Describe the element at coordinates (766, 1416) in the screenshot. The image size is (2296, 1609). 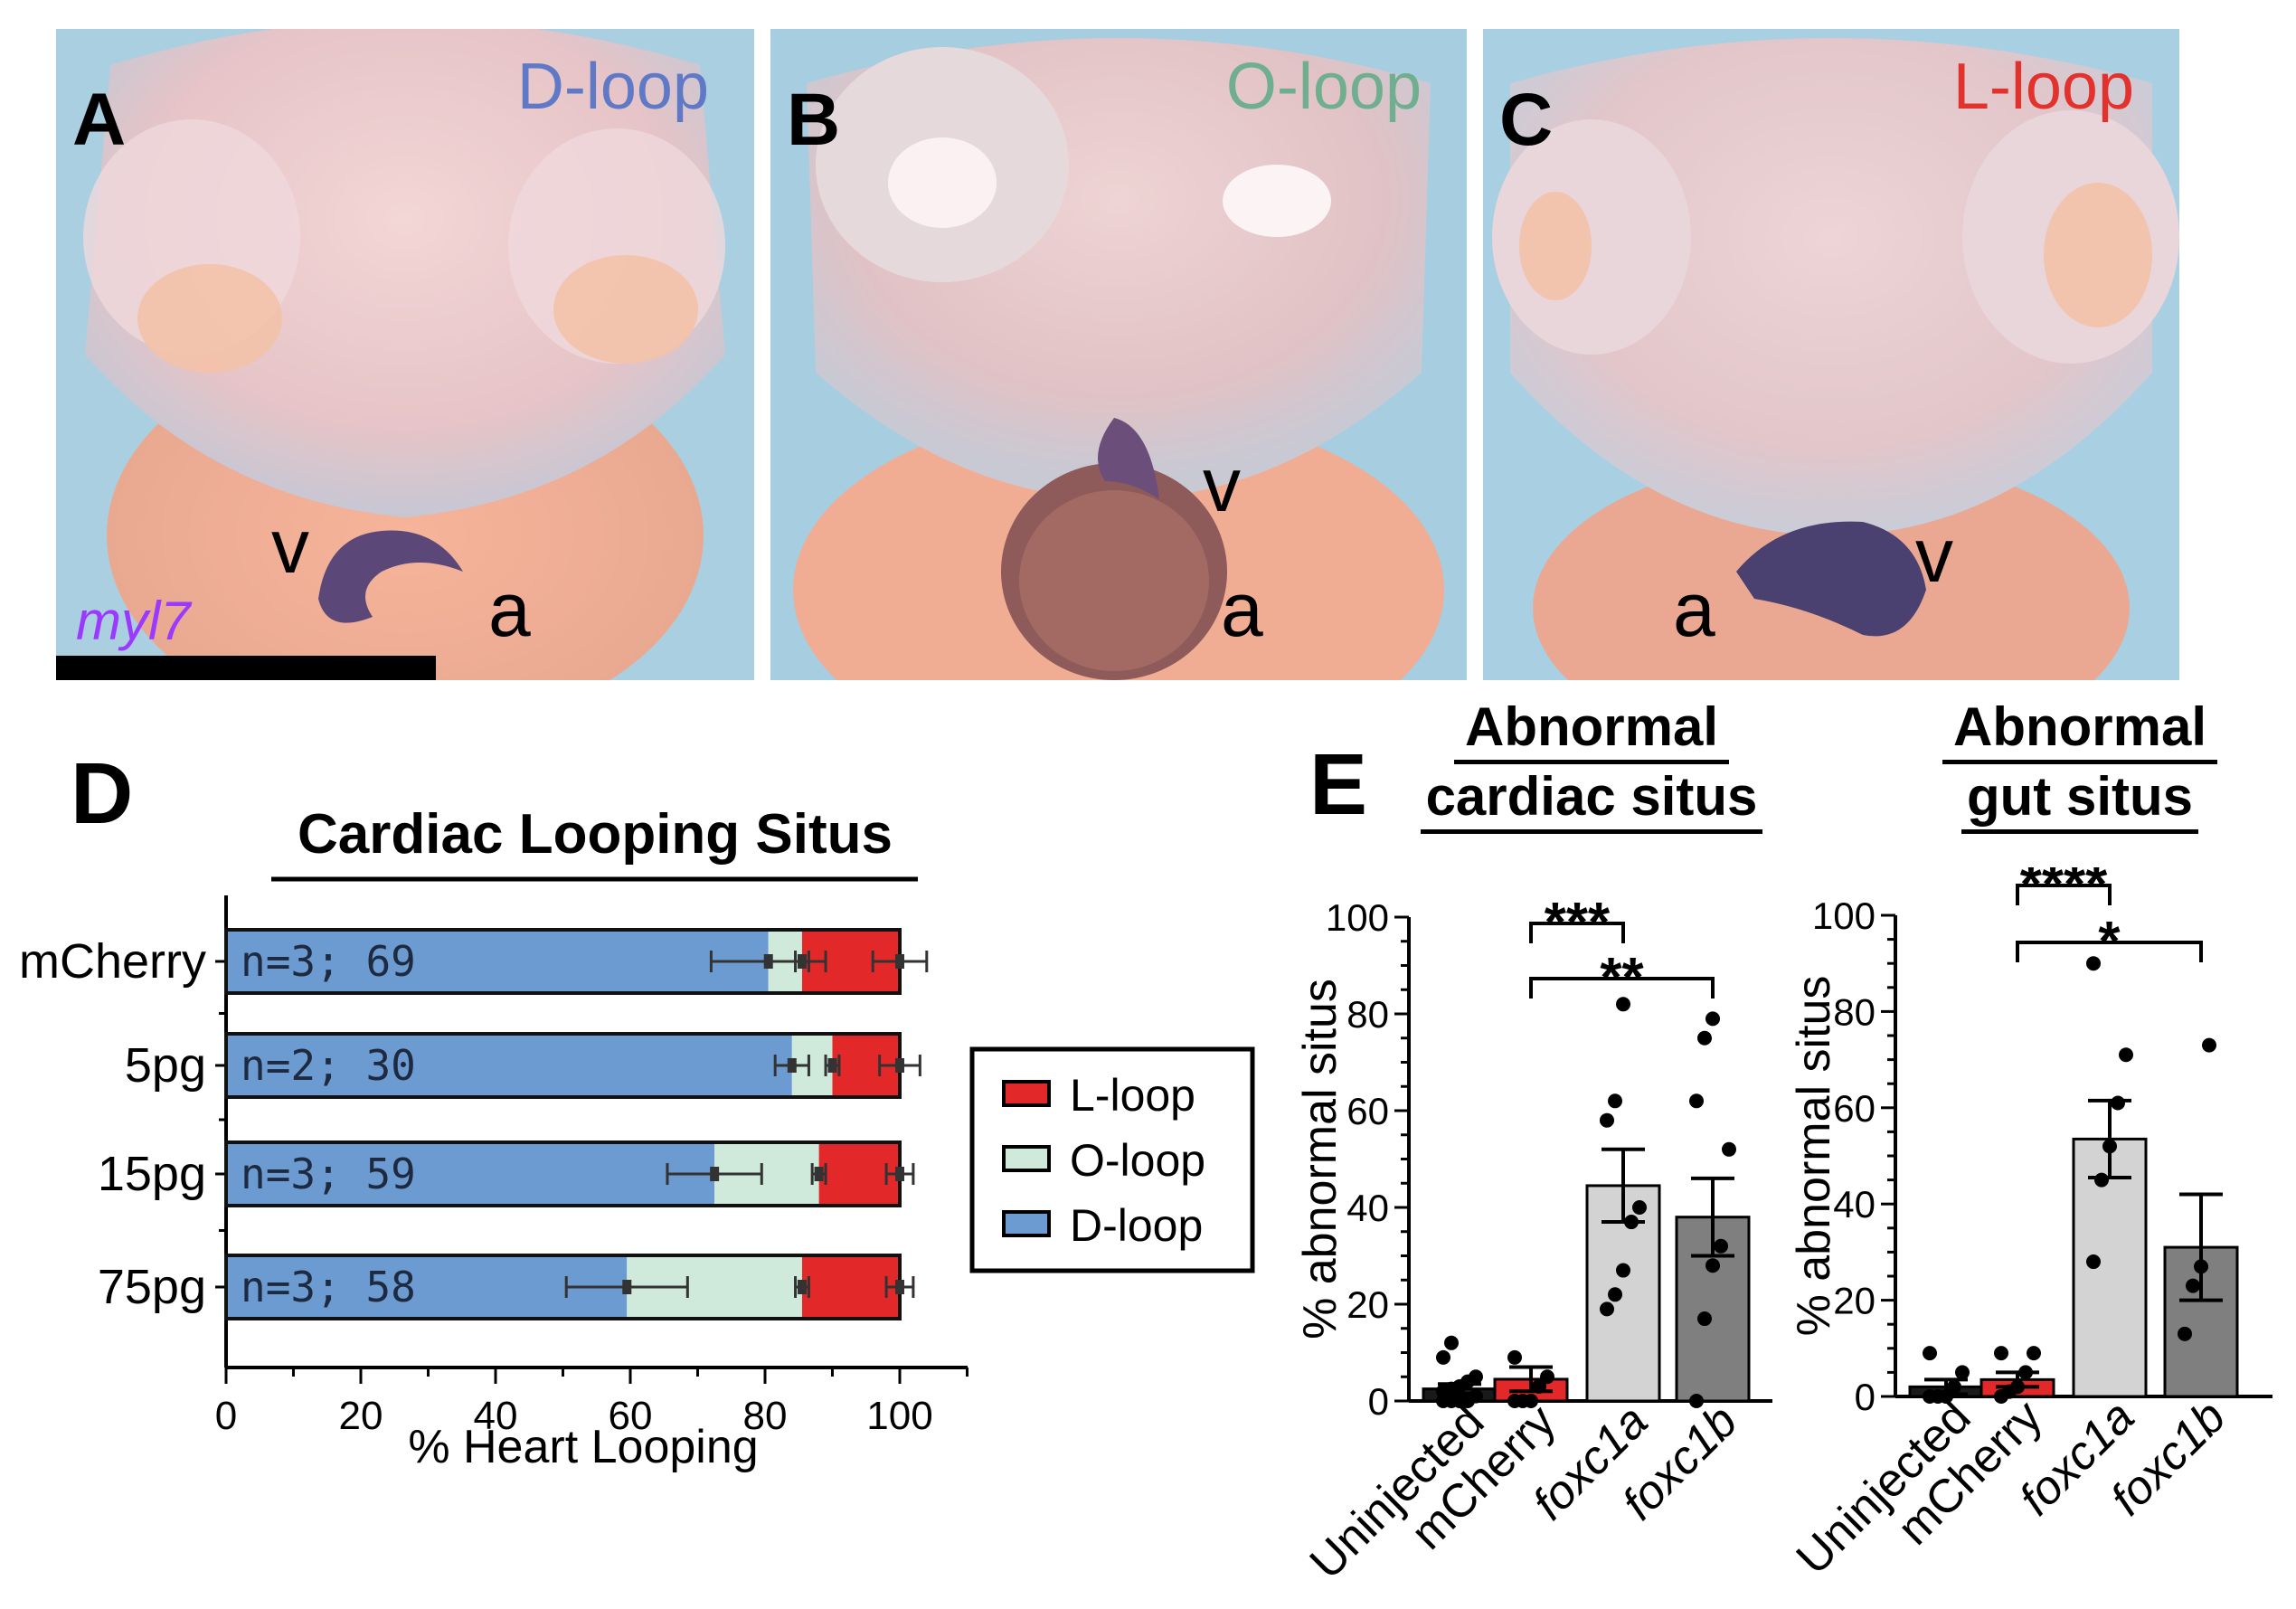
I see `x-tick-label: 80` at that location.